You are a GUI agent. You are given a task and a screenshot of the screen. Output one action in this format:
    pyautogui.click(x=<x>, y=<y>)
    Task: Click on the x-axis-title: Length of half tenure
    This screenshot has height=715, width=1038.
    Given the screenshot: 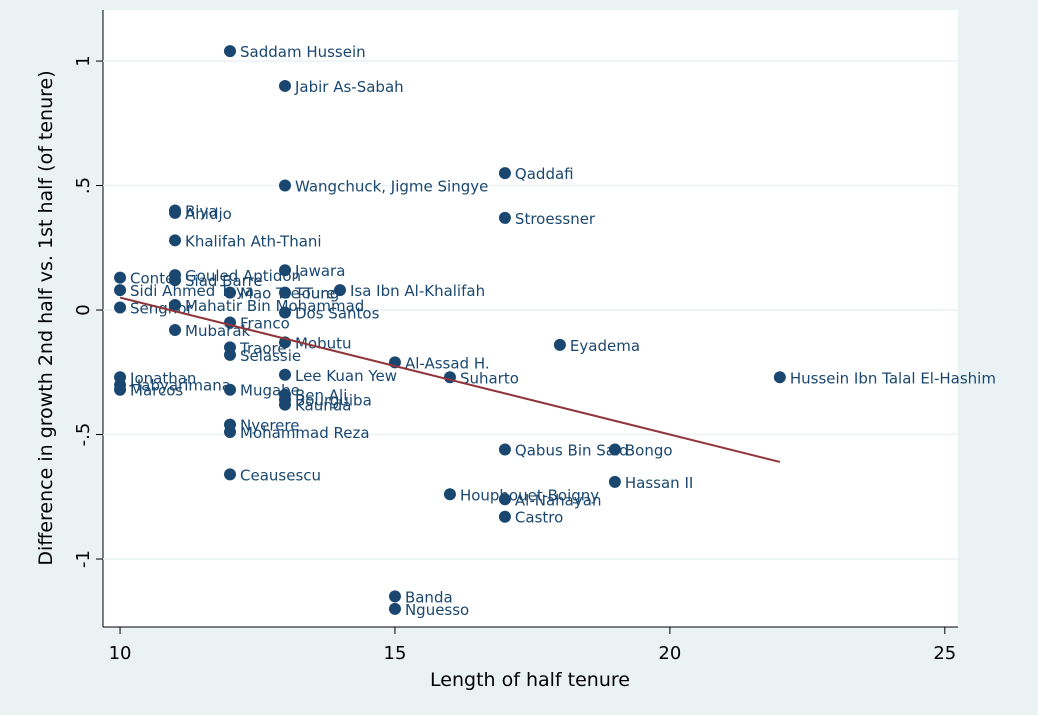 What is the action you would take?
    pyautogui.click(x=530, y=680)
    